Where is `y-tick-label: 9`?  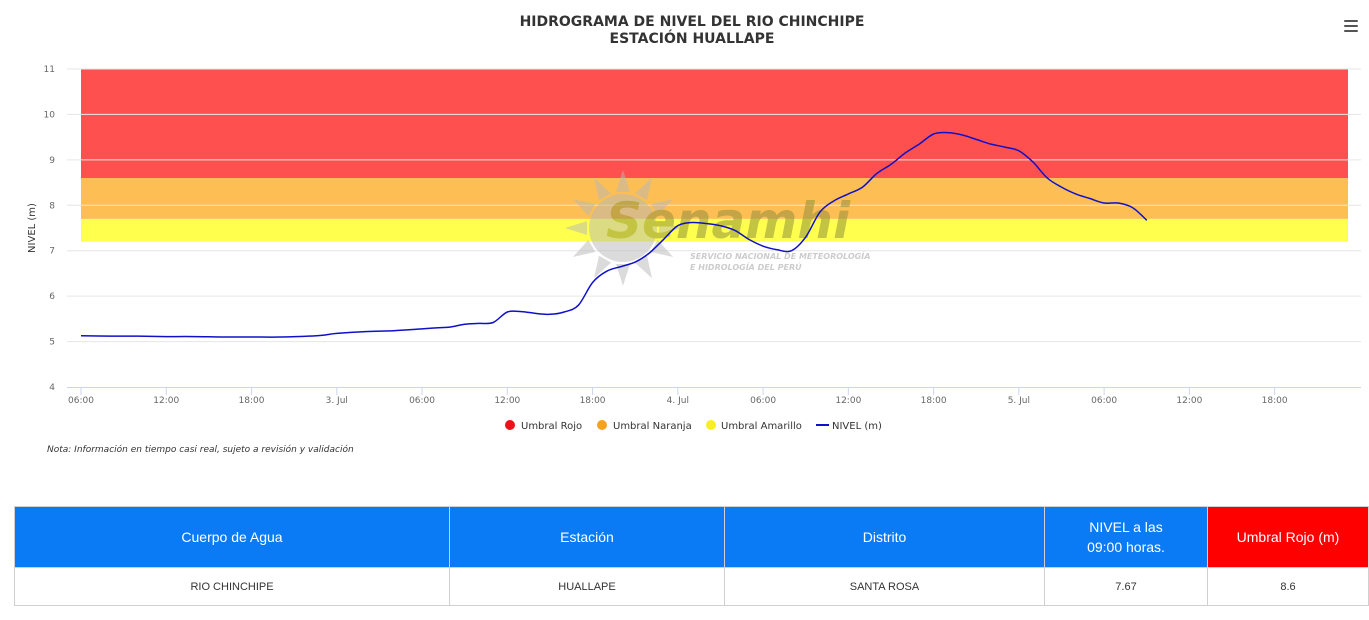
y-tick-label: 9 is located at coordinates (52, 161).